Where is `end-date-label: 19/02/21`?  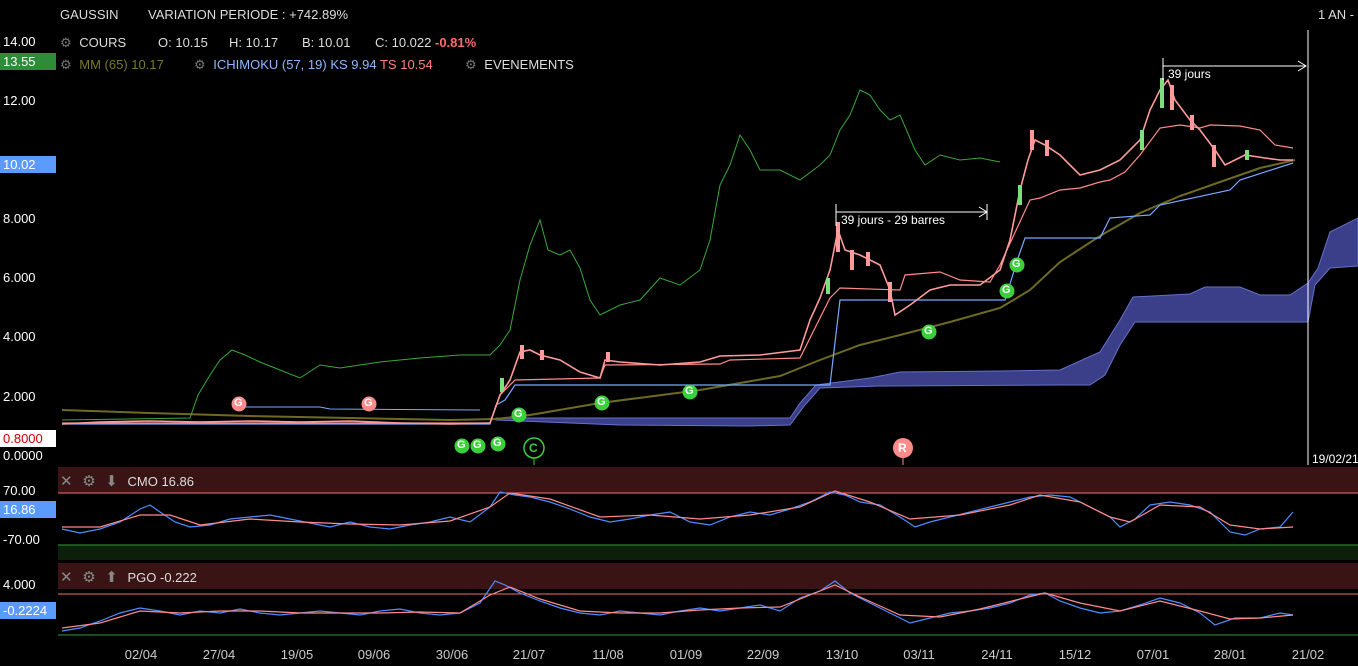 end-date-label: 19/02/21 is located at coordinates (1335, 459).